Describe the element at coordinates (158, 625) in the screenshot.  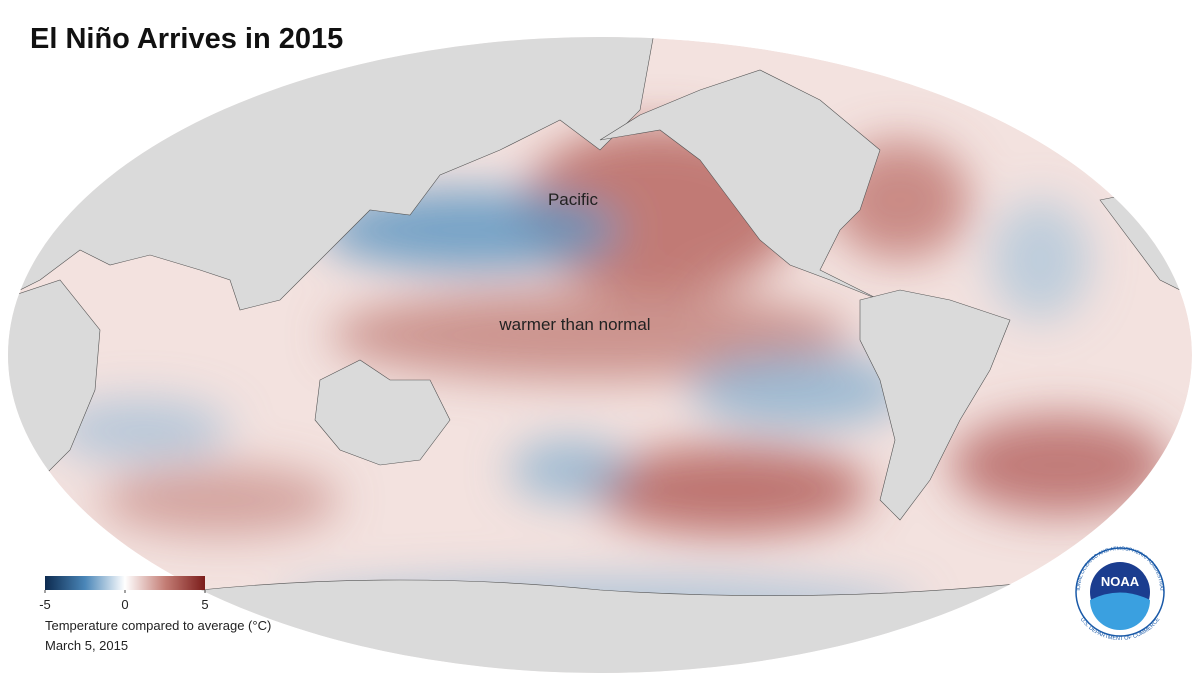
I see `legend-caption: Temperature compared to average (°C)` at that location.